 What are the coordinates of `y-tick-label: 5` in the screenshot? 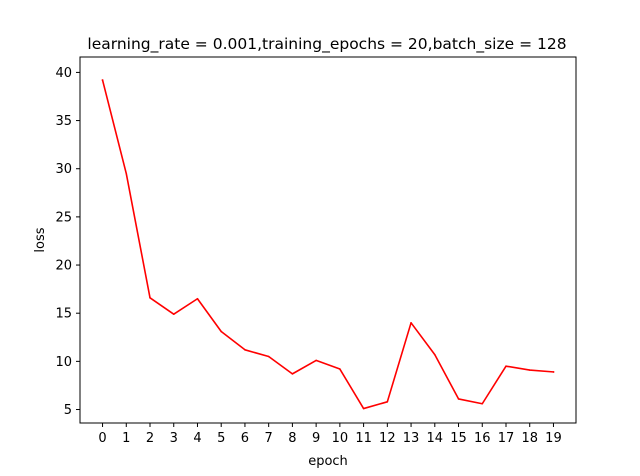 It's located at (68, 410).